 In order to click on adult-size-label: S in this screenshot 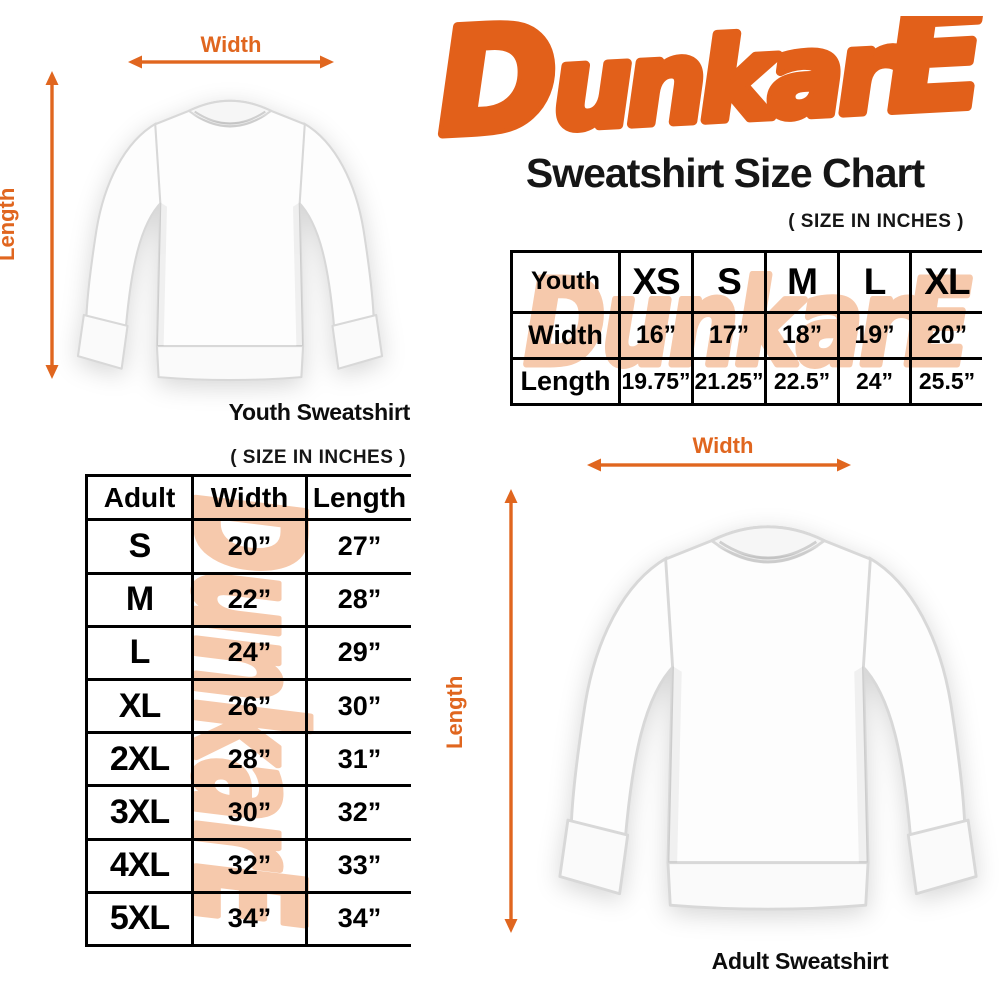, I will do `click(139, 546)`.